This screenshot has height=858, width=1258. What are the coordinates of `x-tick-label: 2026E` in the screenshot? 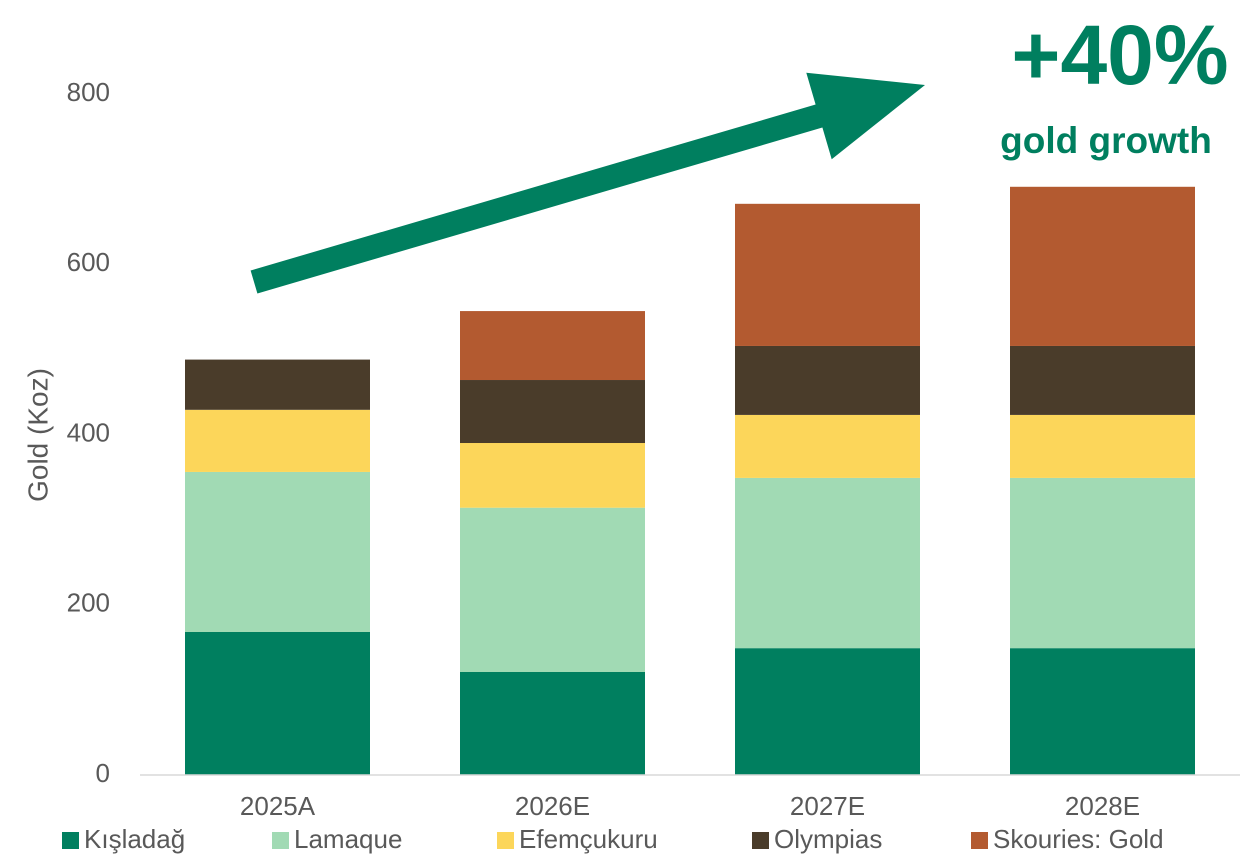 It's located at (552, 806).